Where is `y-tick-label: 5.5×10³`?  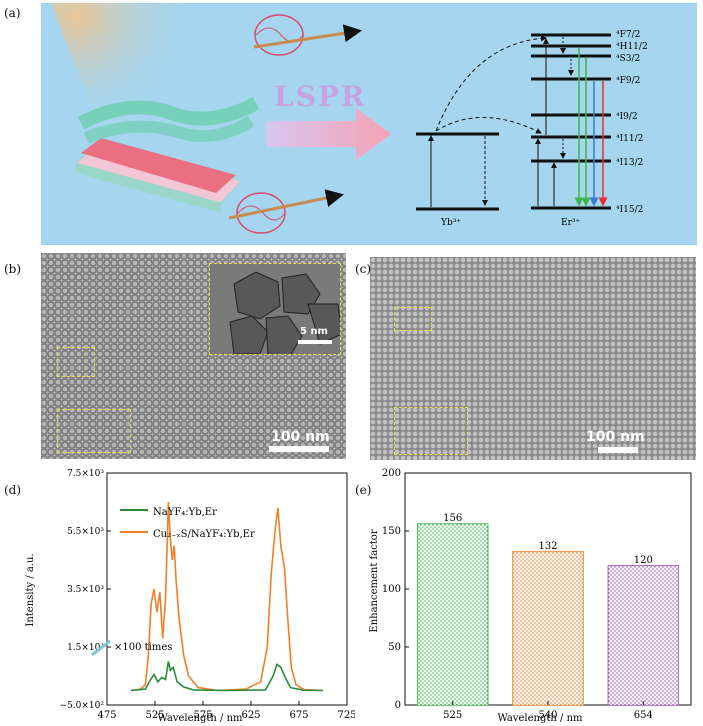 y-tick-label: 5.5×10³ is located at coordinates (85, 532).